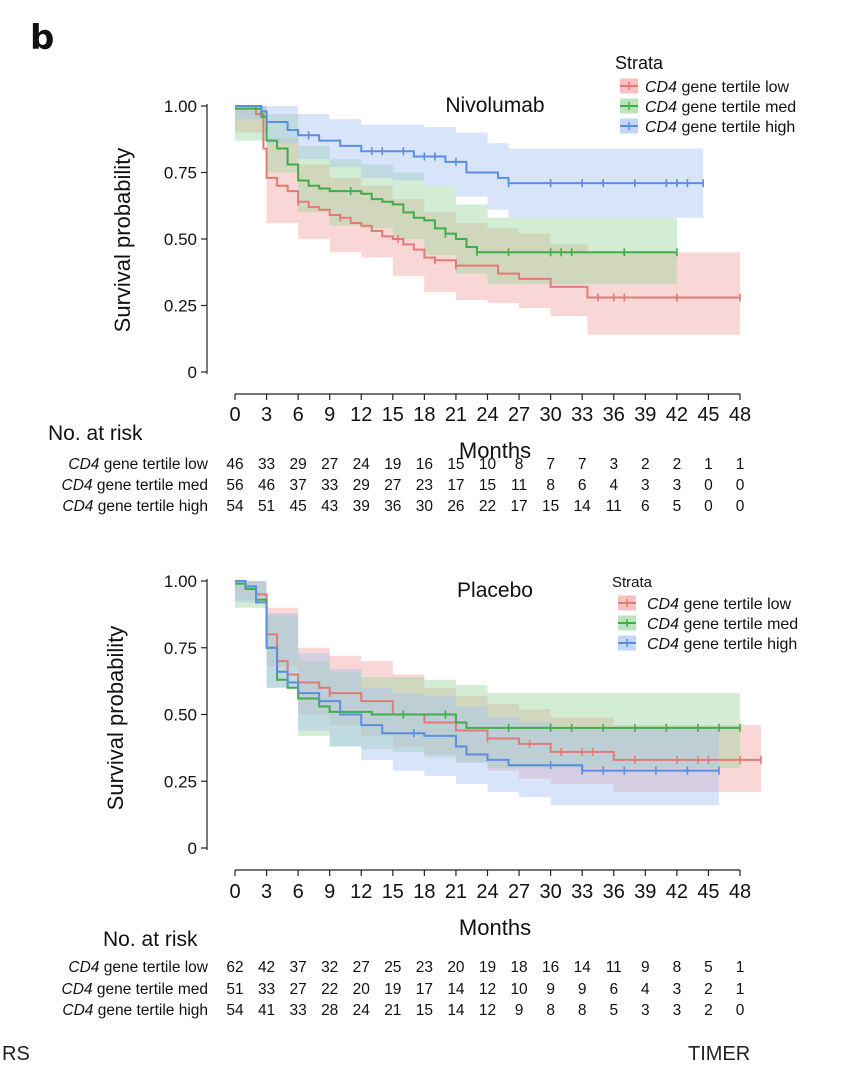 This screenshot has height=1066, width=863. Describe the element at coordinates (138, 464) in the screenshot. I see `risk-row-label: CD4 gene tertile low` at that location.